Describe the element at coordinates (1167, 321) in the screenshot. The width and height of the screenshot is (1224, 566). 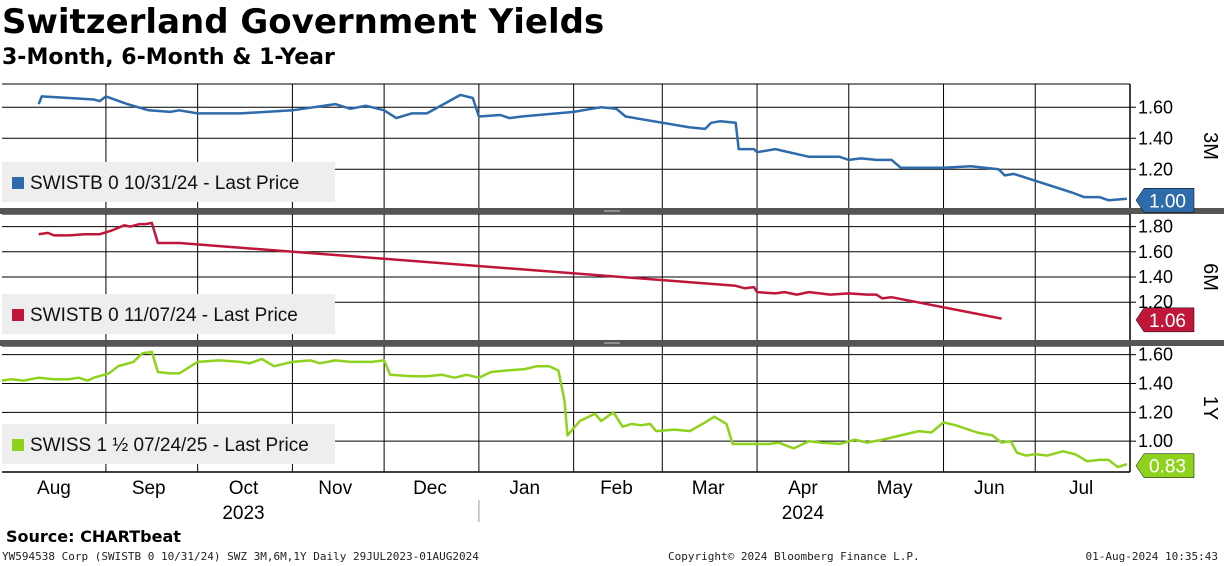
I see `last-value-label: 1.06` at that location.